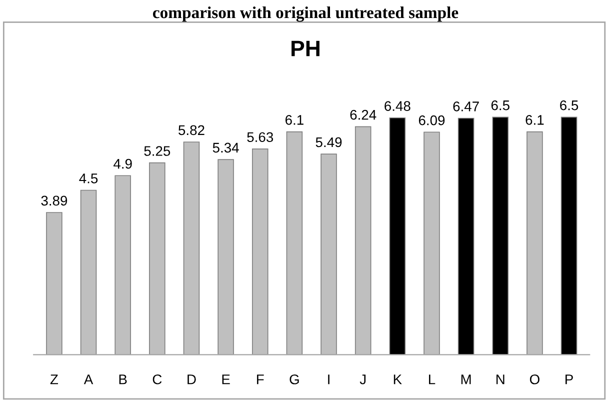  What do you see at coordinates (398, 379) in the screenshot?
I see `x-tick-label: K` at bounding box center [398, 379].